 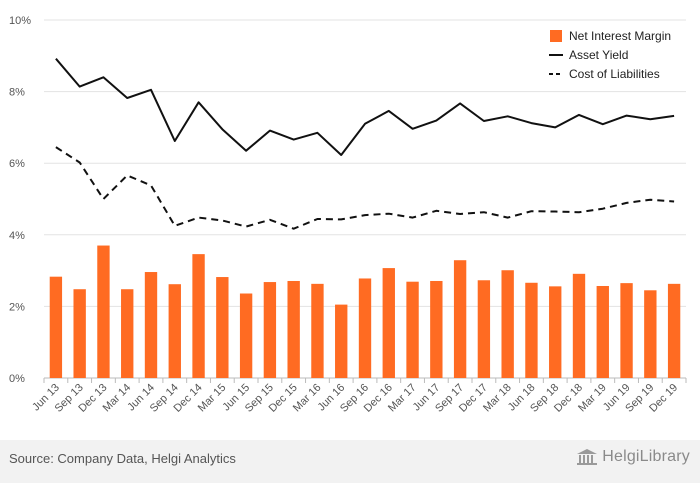 I want to click on brand-name: HelgiLibrary, so click(x=646, y=456).